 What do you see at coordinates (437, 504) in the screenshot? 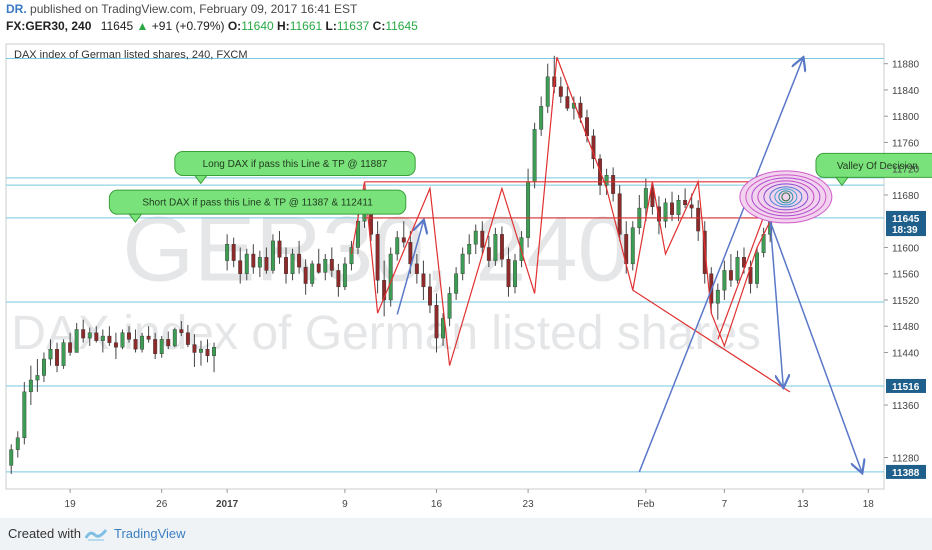
I see `x-tick-label: 16` at bounding box center [437, 504].